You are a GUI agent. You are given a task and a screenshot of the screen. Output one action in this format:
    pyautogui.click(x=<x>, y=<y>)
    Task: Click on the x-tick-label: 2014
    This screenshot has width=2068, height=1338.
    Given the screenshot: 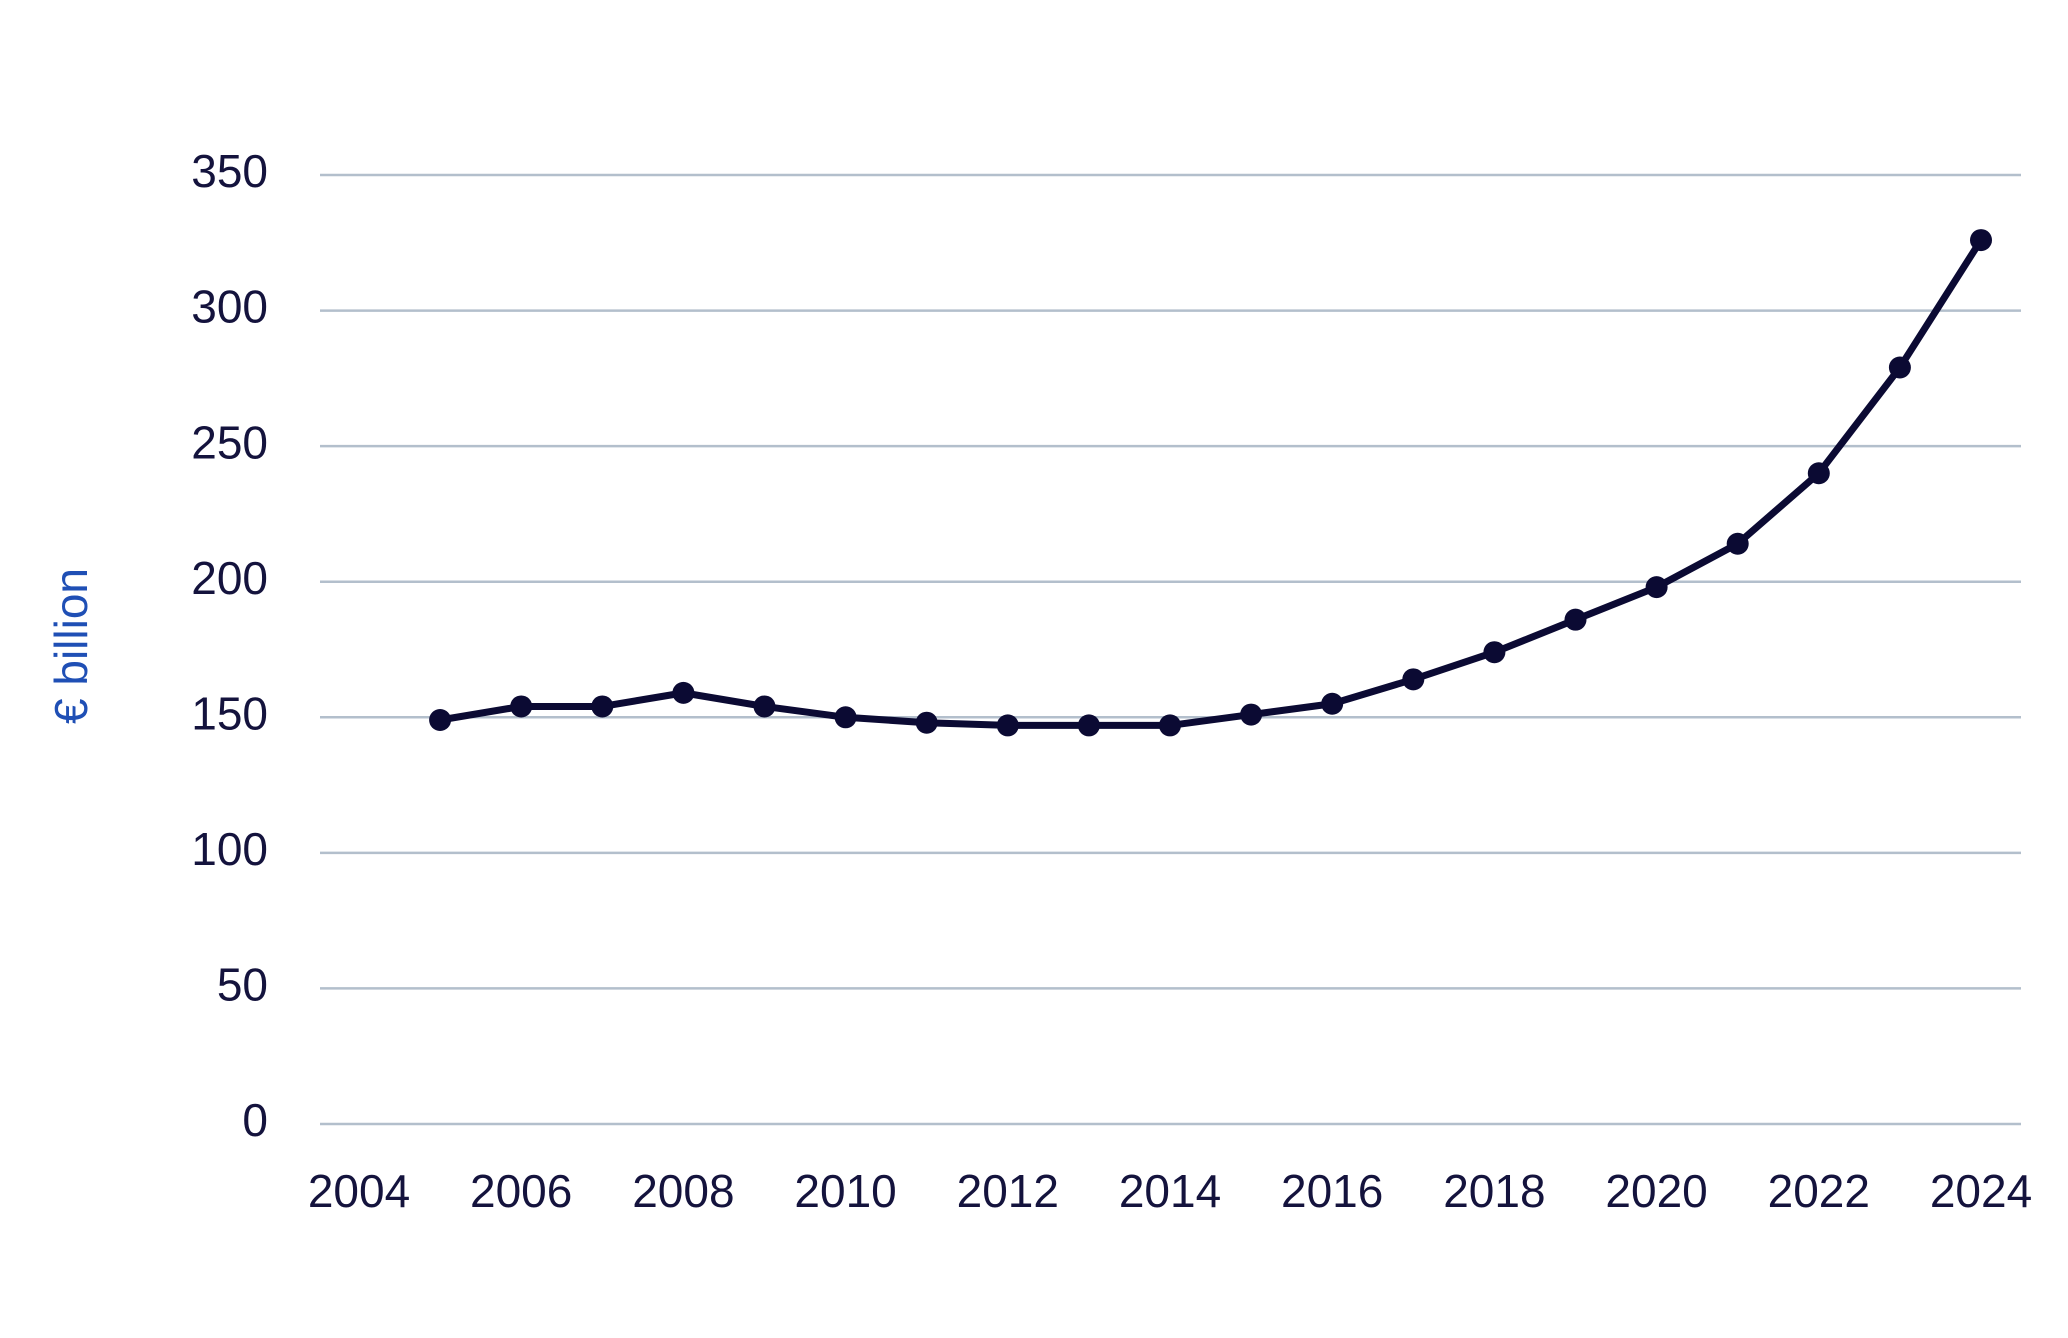 What is the action you would take?
    pyautogui.click(x=1170, y=1191)
    